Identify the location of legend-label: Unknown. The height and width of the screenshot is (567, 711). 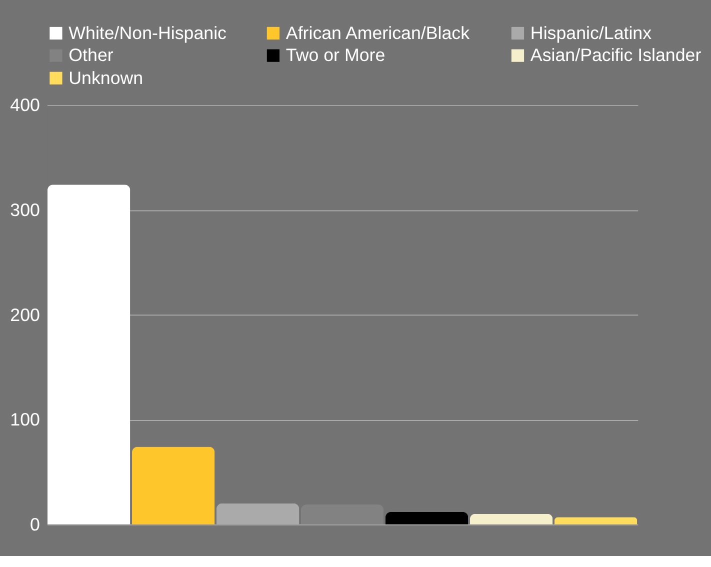
(106, 78).